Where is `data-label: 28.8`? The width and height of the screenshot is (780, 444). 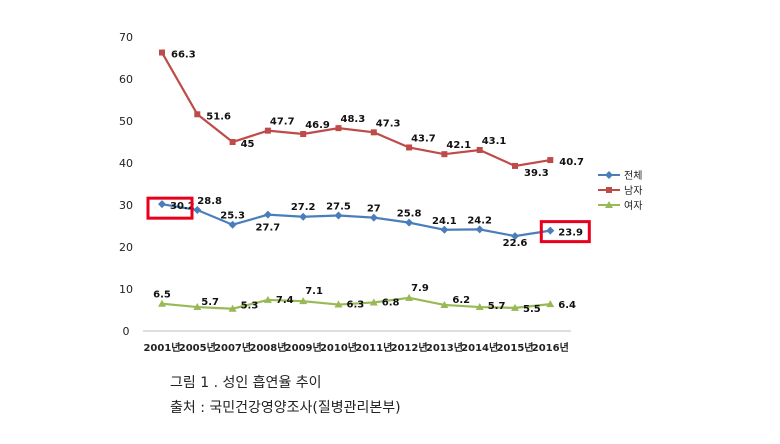
data-label: 28.8 is located at coordinates (209, 201).